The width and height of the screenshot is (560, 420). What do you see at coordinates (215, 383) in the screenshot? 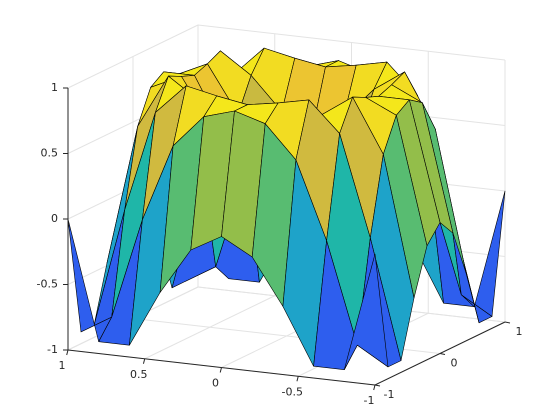
I see `x-tick-label: 0` at bounding box center [215, 383].